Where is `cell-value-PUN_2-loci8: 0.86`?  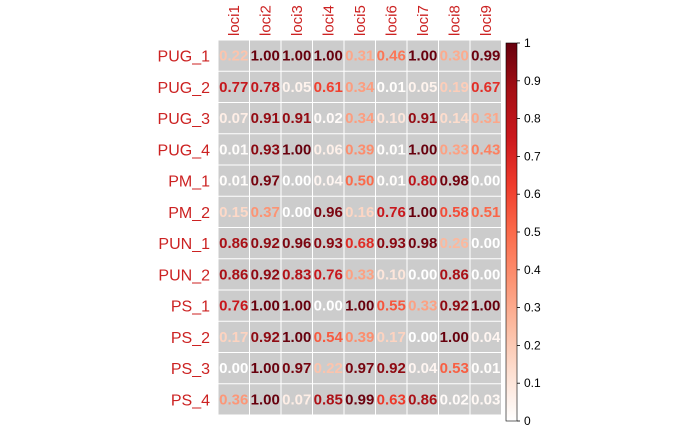
cell-value-PUN_2-loci8: 0.86 is located at coordinates (454, 274).